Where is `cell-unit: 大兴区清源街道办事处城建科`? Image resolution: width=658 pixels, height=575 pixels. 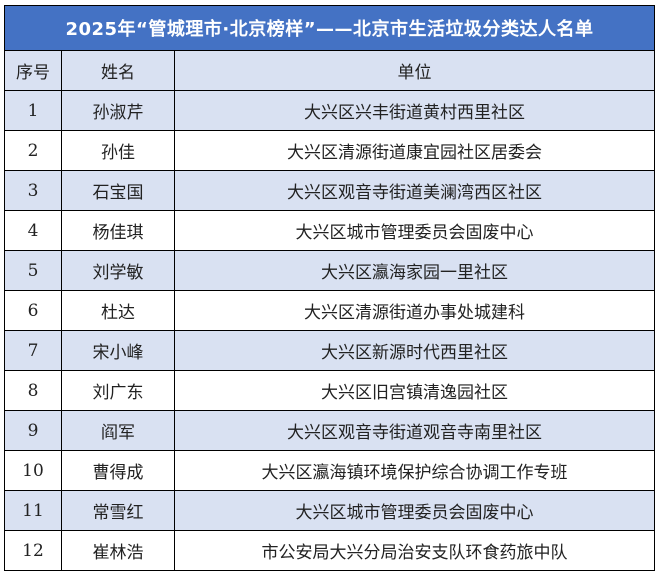 cell-unit: 大兴区清源街道办事处城建科 is located at coordinates (414, 310).